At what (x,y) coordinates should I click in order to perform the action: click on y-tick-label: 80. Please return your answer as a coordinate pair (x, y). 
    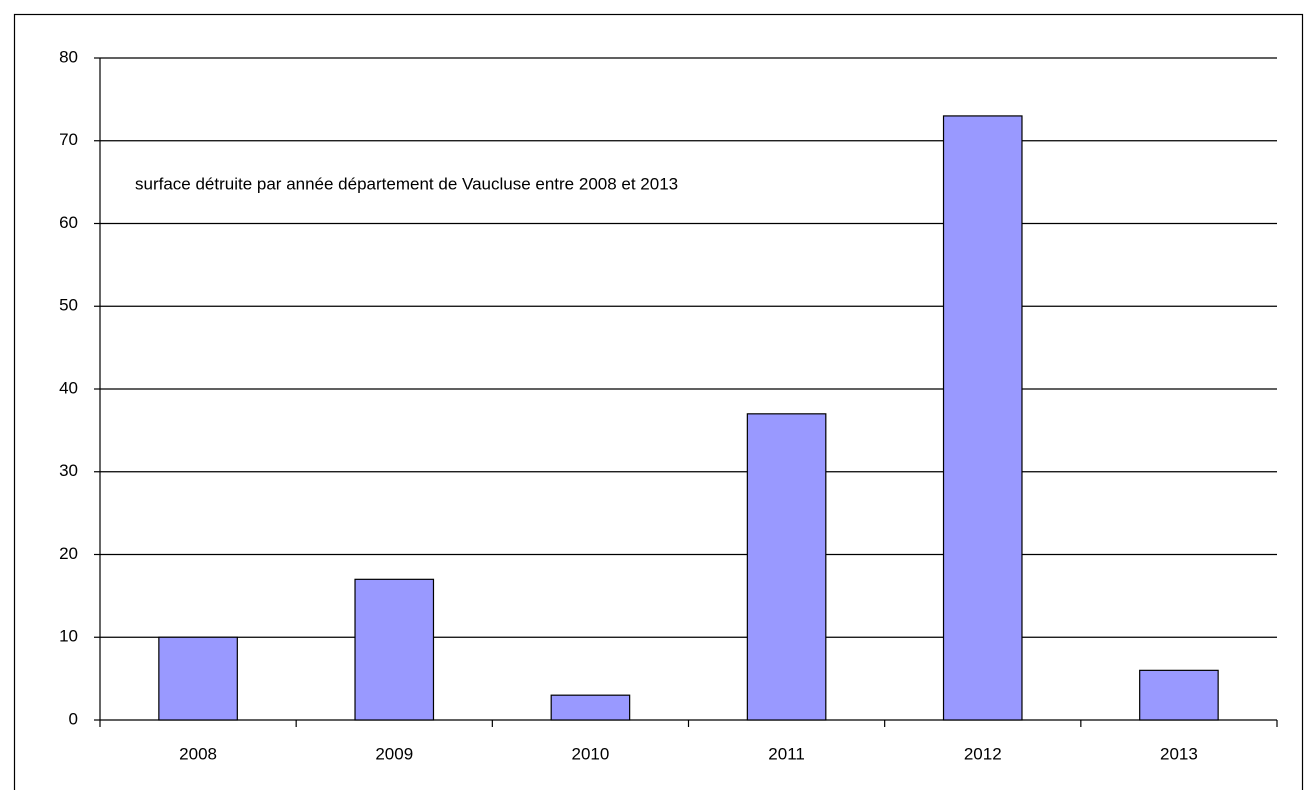
    Looking at the image, I should click on (68, 56).